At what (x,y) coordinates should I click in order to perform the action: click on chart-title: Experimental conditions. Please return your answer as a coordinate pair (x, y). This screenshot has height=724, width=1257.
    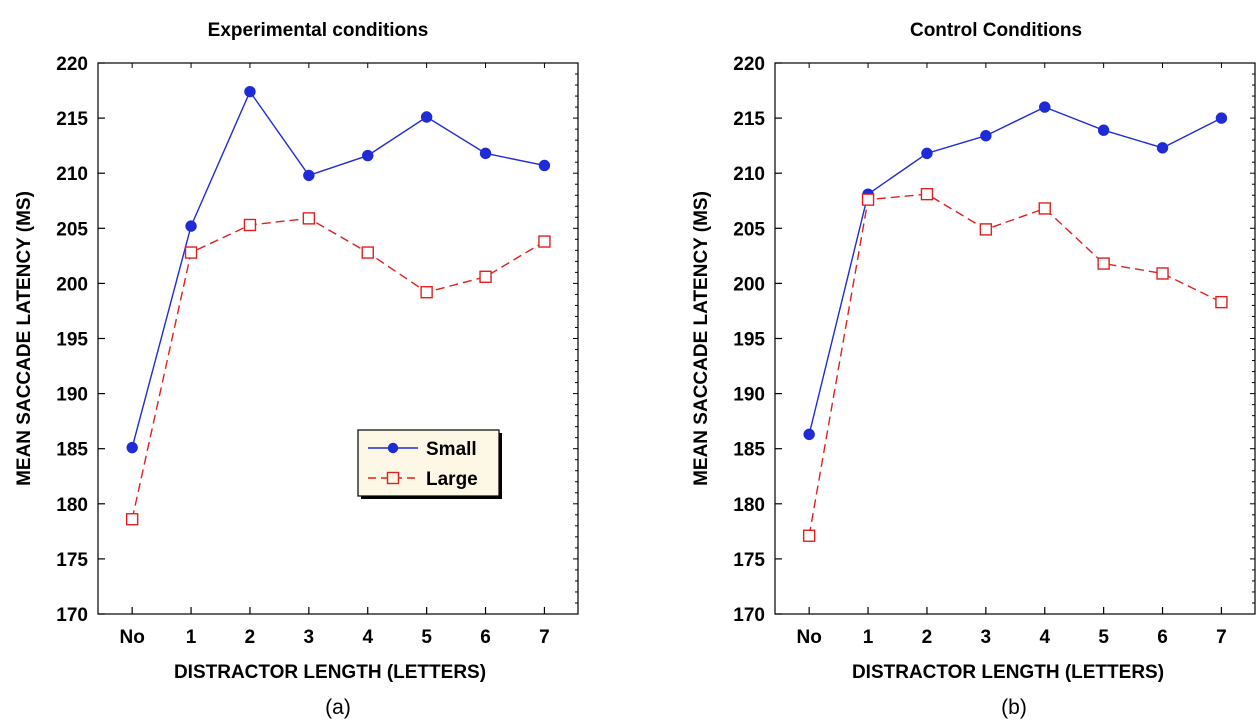
    Looking at the image, I should click on (318, 30).